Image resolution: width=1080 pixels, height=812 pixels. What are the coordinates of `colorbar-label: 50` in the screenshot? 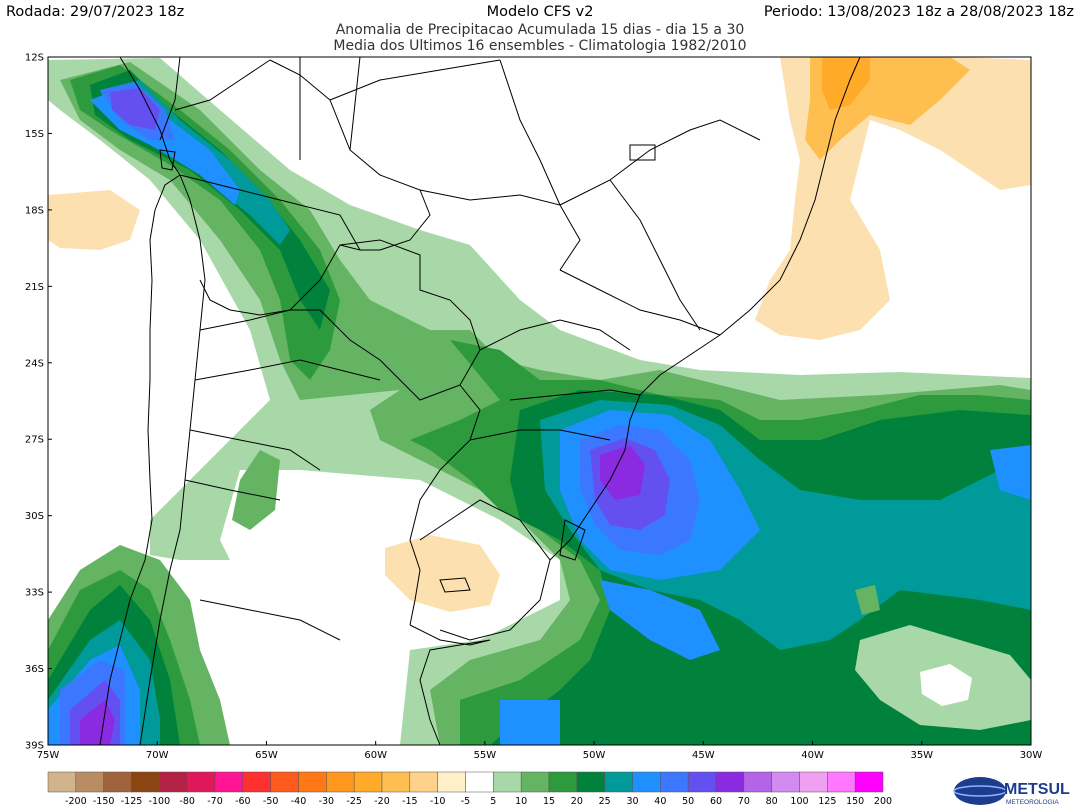 It's located at (688, 801).